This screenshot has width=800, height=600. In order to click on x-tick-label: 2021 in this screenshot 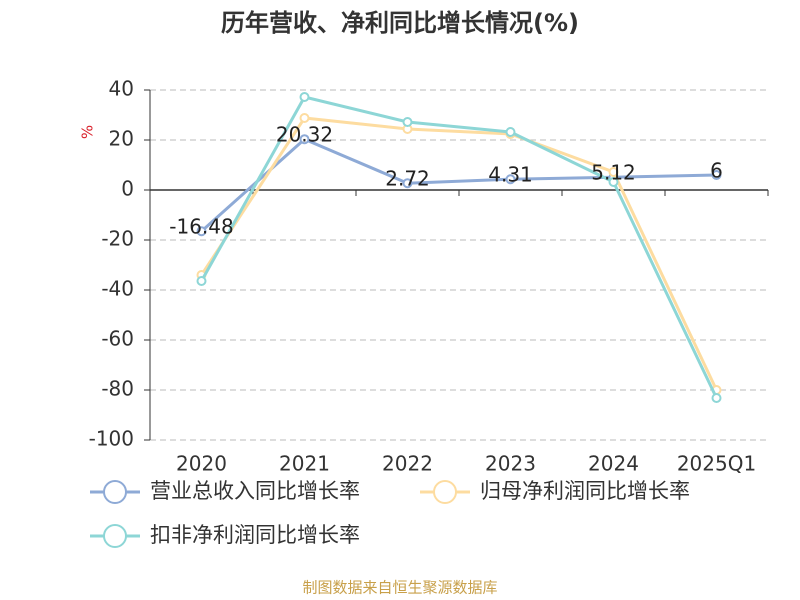, I will do `click(304, 464)`.